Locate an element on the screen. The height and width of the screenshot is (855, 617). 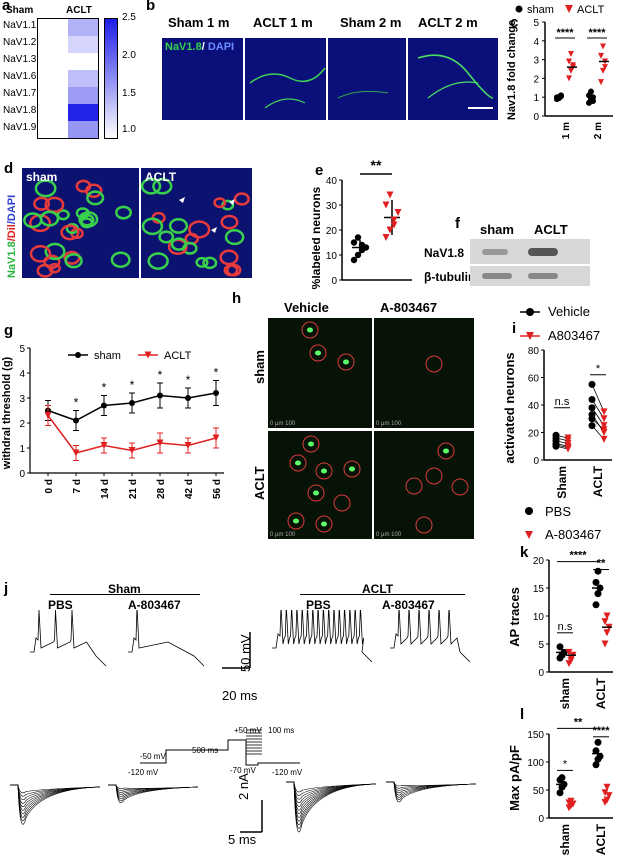
x-tick-label: 56 d is located at coordinates (217, 489).